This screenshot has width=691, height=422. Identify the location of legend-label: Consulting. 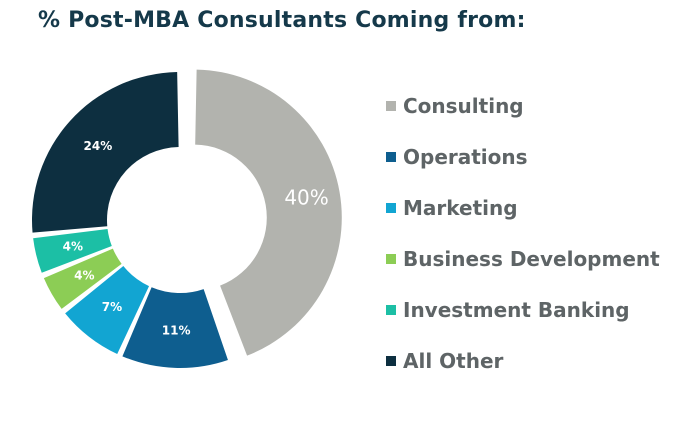
(463, 105).